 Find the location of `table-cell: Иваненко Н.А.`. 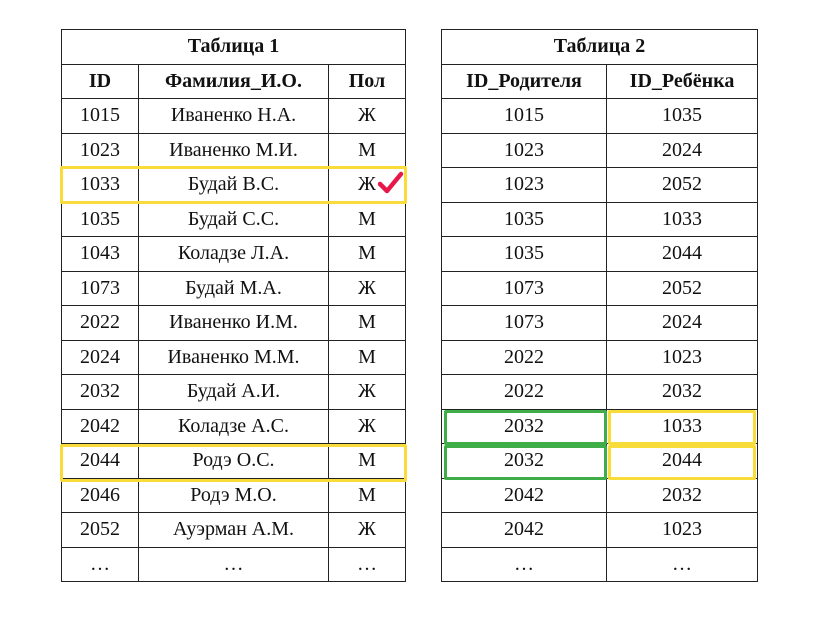

table-cell: Иваненко Н.А. is located at coordinates (233, 116).